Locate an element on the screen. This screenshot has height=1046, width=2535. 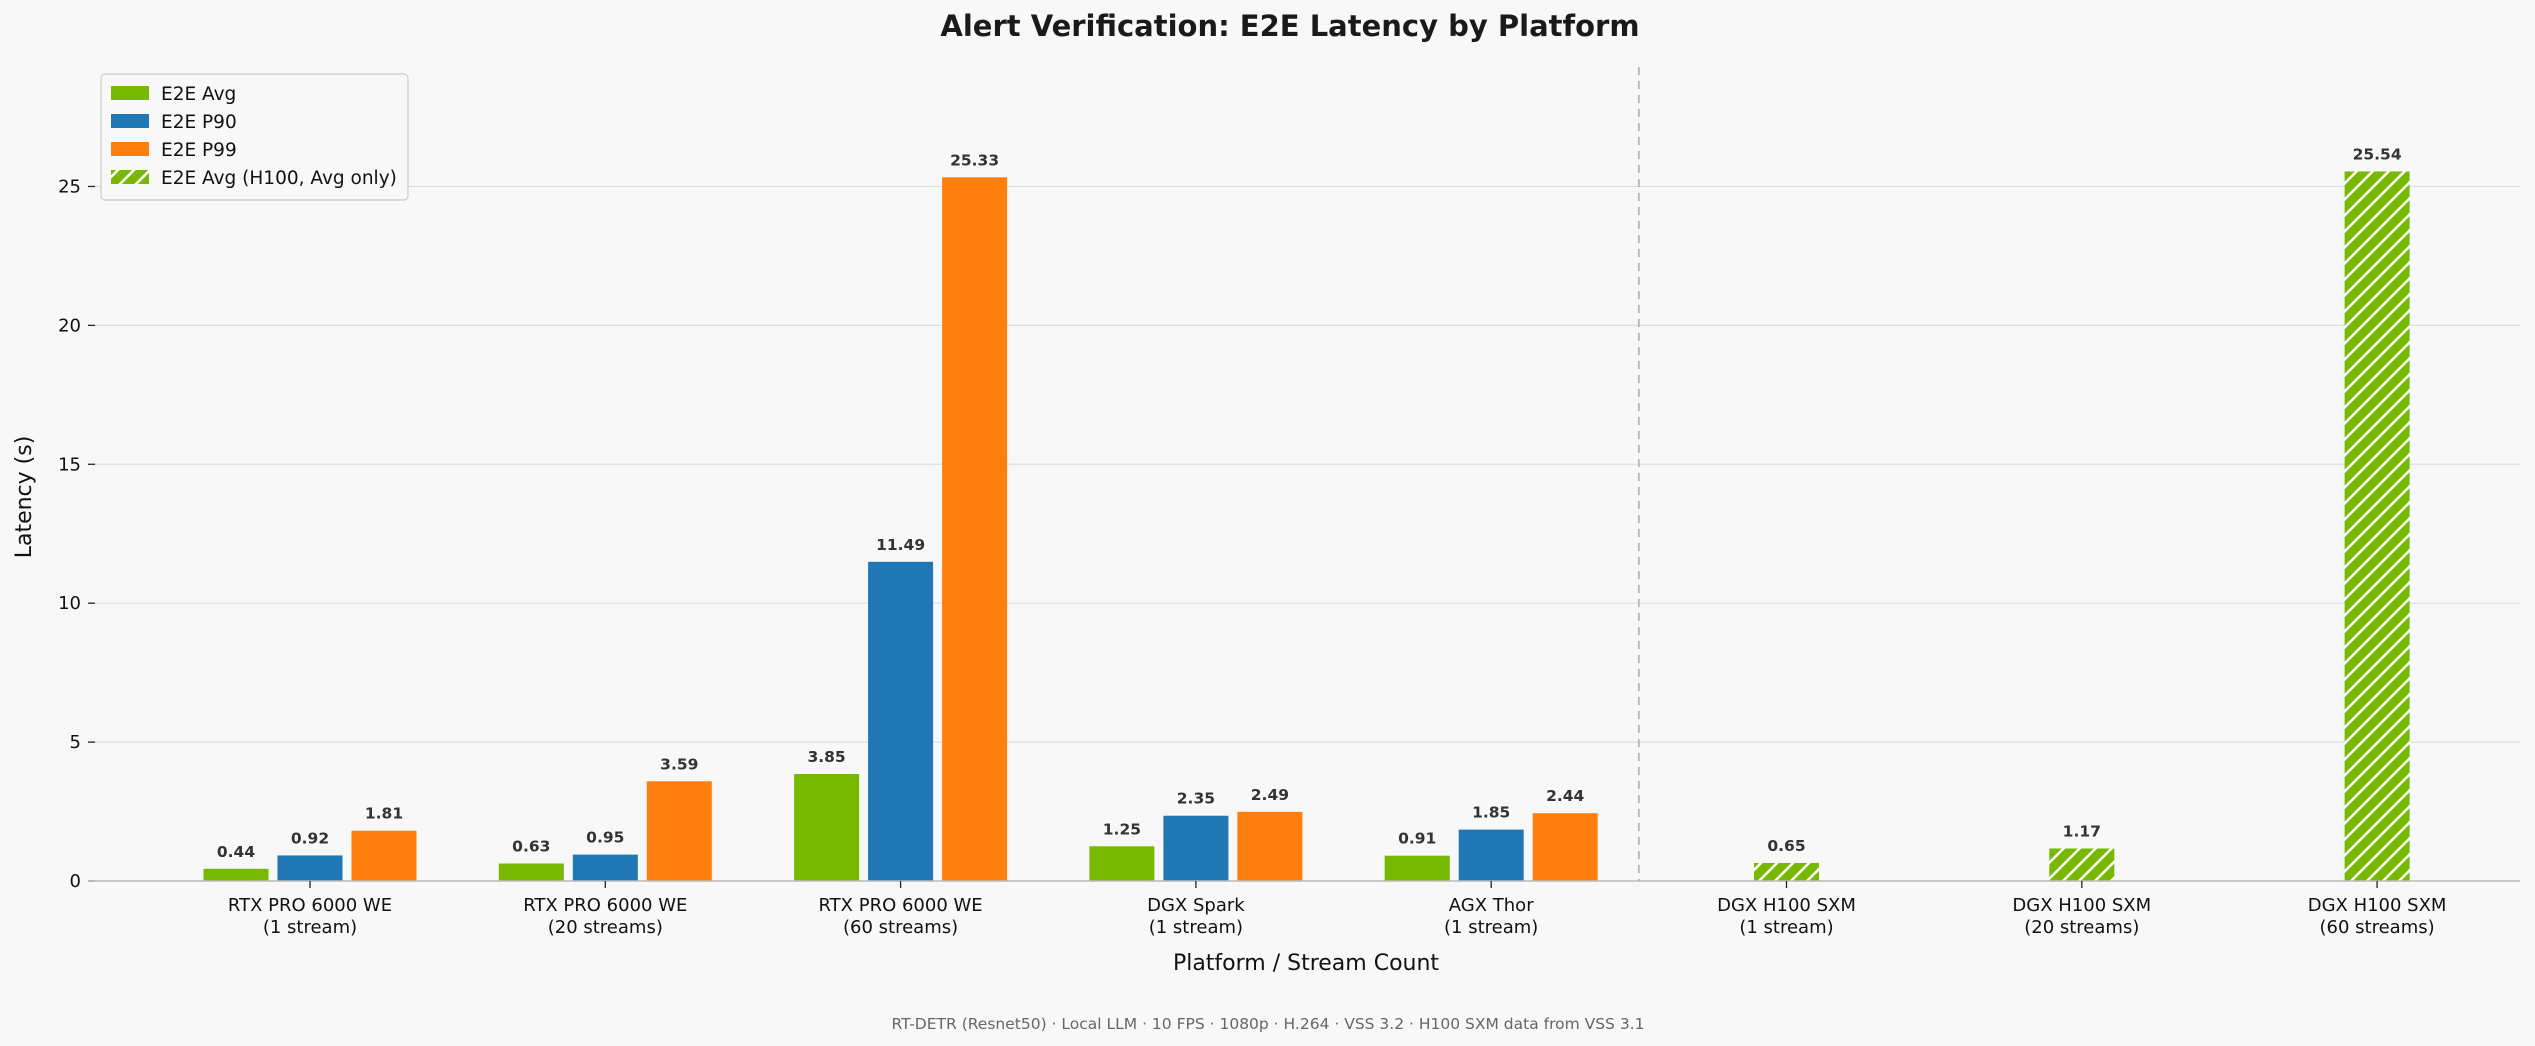
bar-value-label: 1.85 is located at coordinates (1491, 813).